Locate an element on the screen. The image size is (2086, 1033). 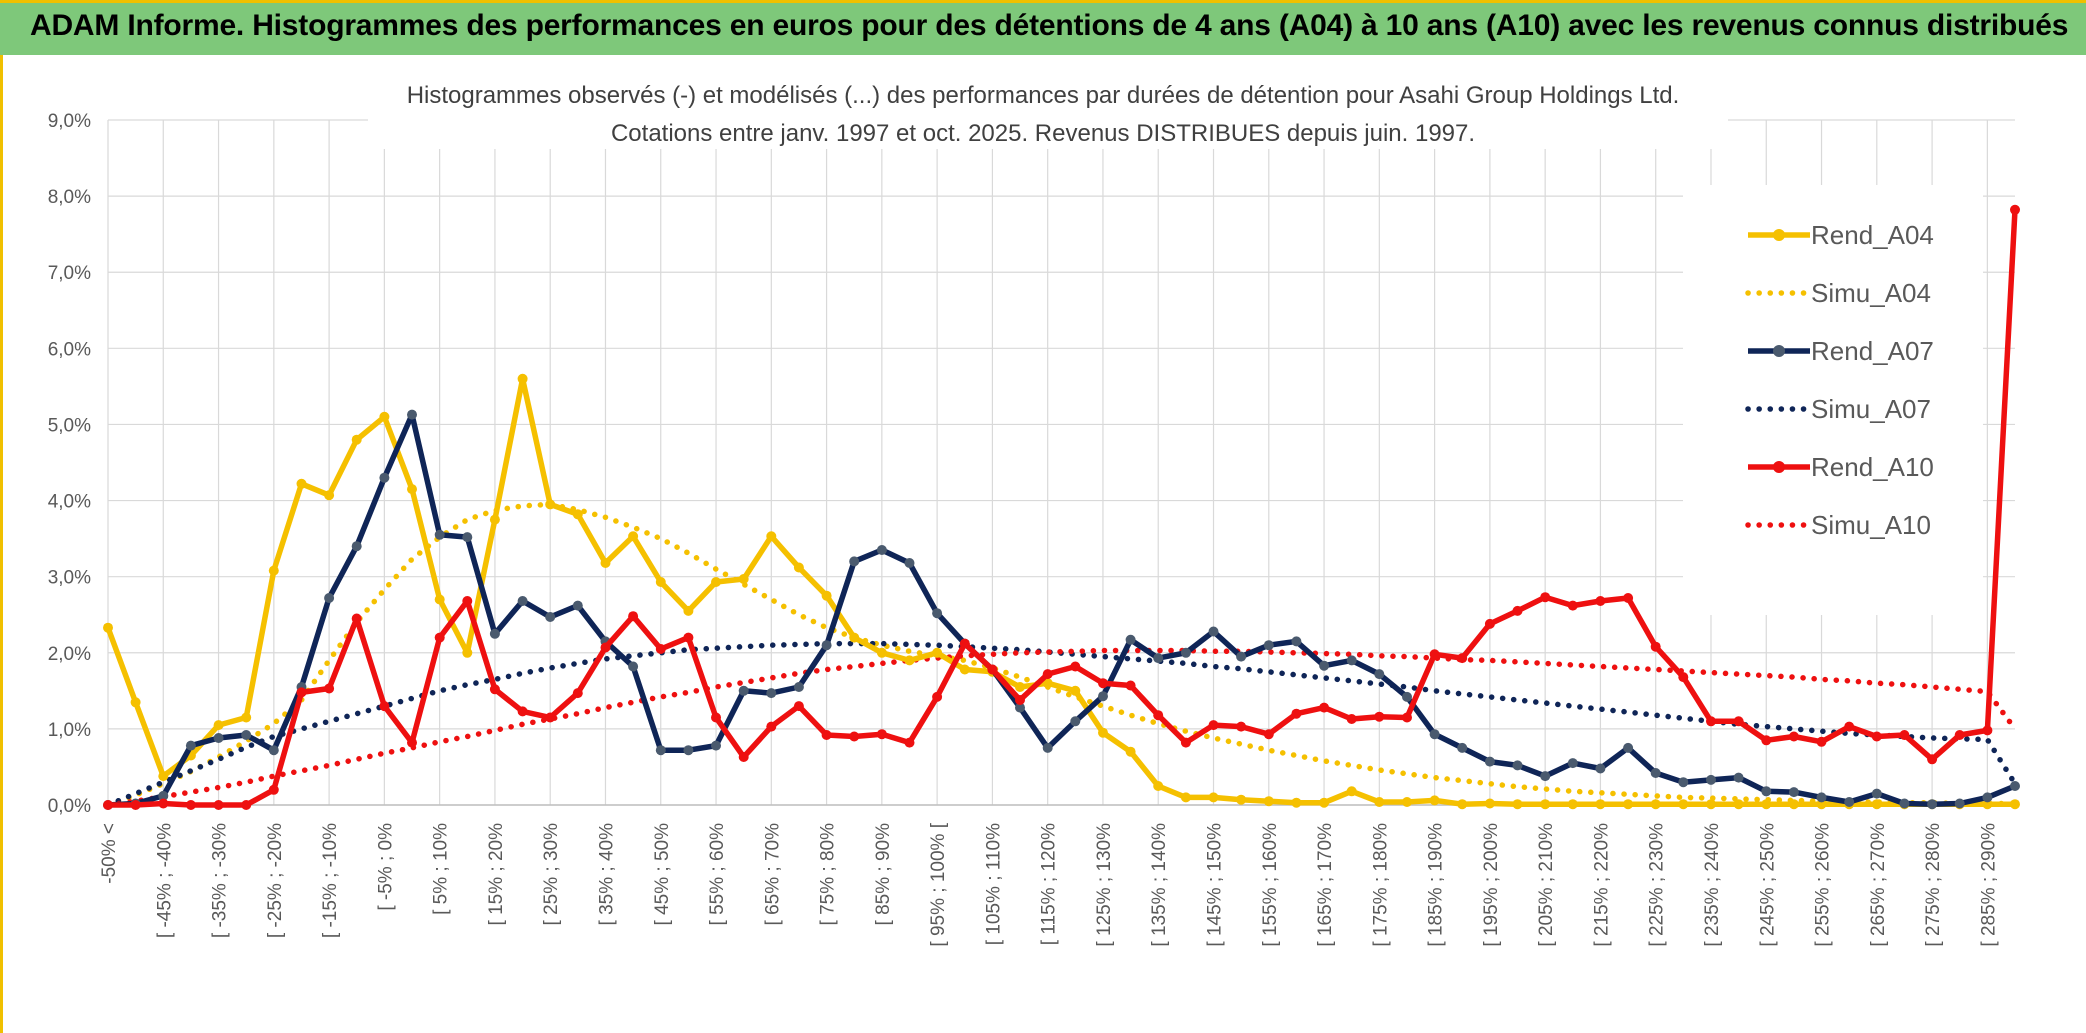
legend-item: Rend_A04 is located at coordinates (1841, 235).